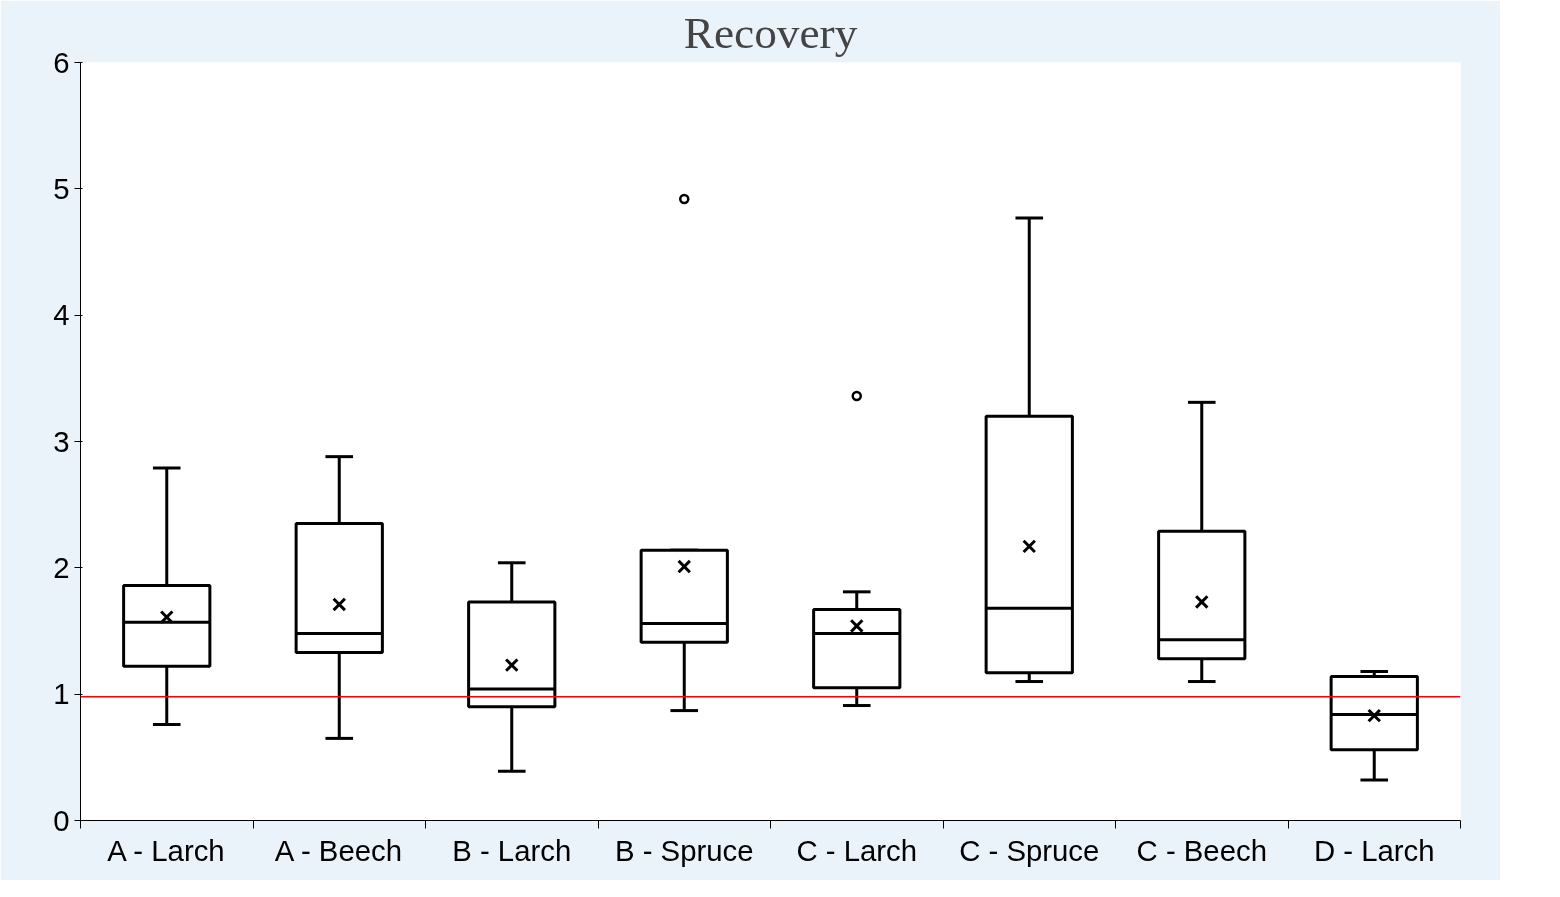 The image size is (1560, 897). What do you see at coordinates (512, 850) in the screenshot?
I see `x-tick-label: B - Larch` at bounding box center [512, 850].